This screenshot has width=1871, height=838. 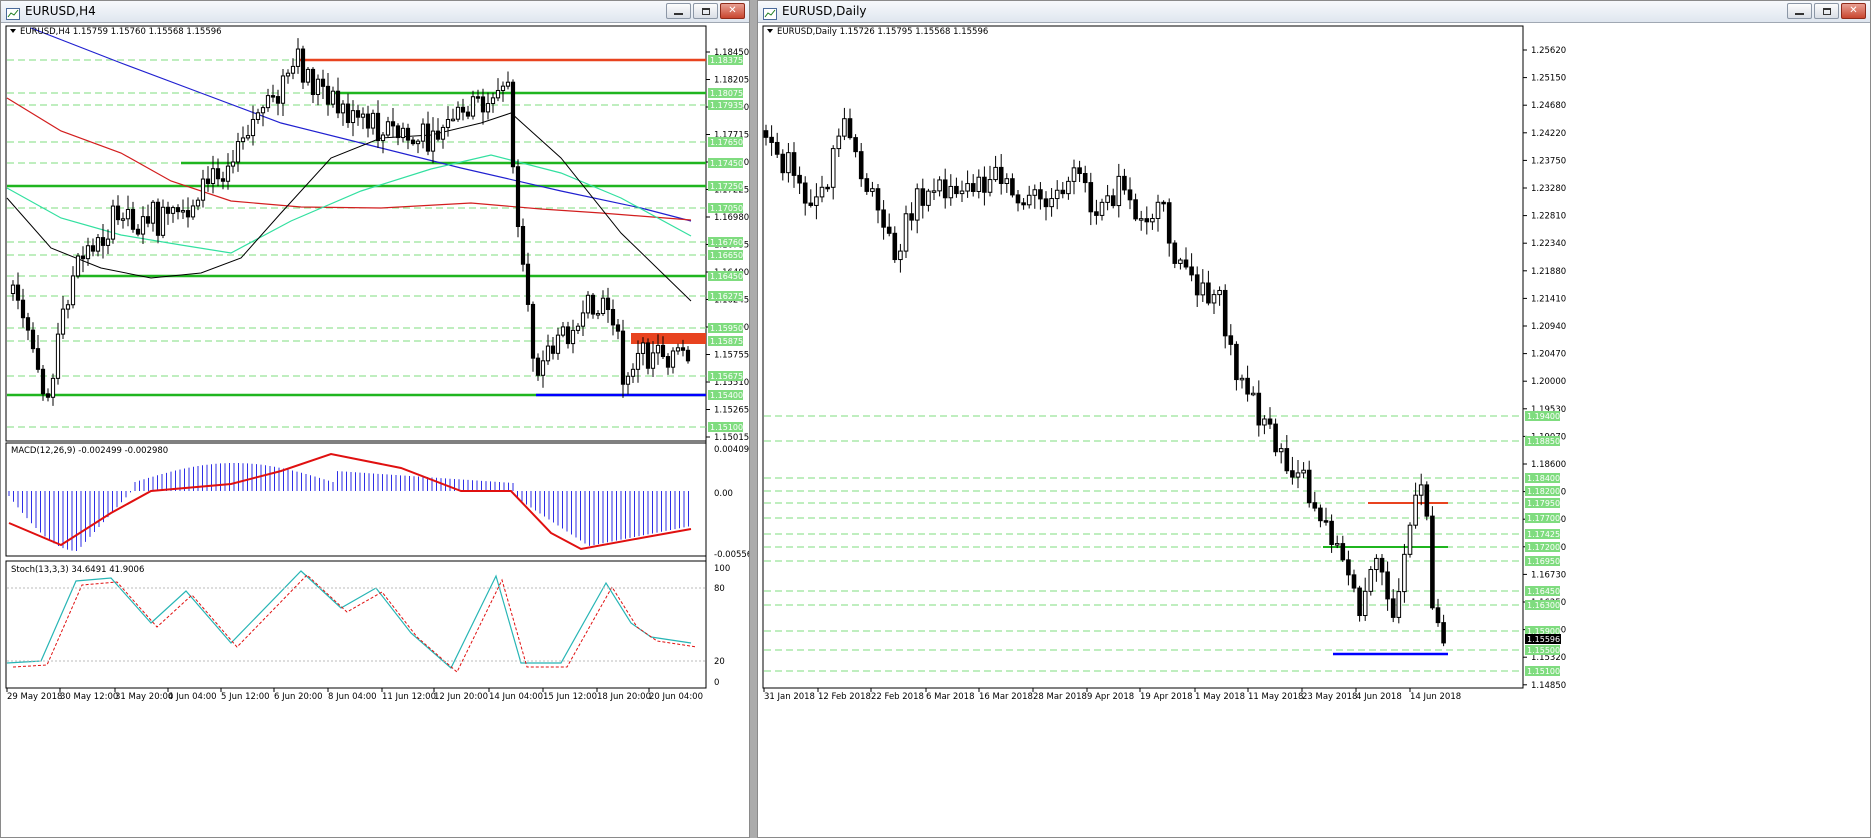 What do you see at coordinates (1548, 327) in the screenshot?
I see `price-tick-label: 1.20940` at bounding box center [1548, 327].